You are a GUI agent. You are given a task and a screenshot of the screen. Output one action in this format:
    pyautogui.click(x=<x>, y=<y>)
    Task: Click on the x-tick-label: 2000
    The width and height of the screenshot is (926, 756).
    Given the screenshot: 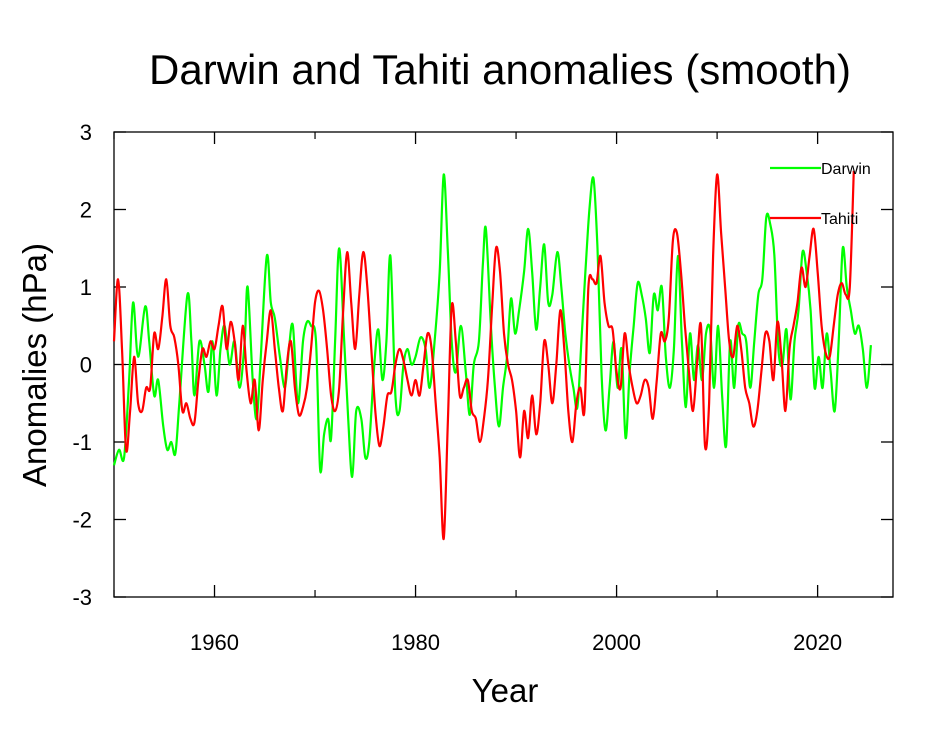 What is the action you would take?
    pyautogui.click(x=616, y=642)
    